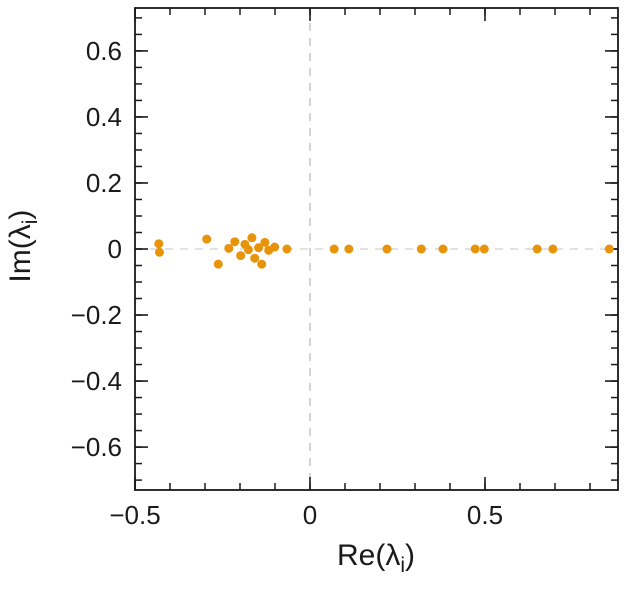  Describe the element at coordinates (104, 183) in the screenshot. I see `y-tick-label: 0.2` at that location.